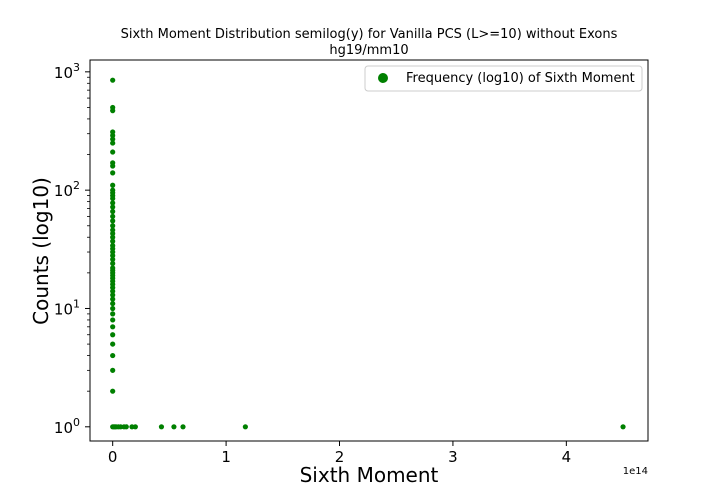 The image size is (720, 504). I want to click on x-tick-label: 0, so click(113, 457).